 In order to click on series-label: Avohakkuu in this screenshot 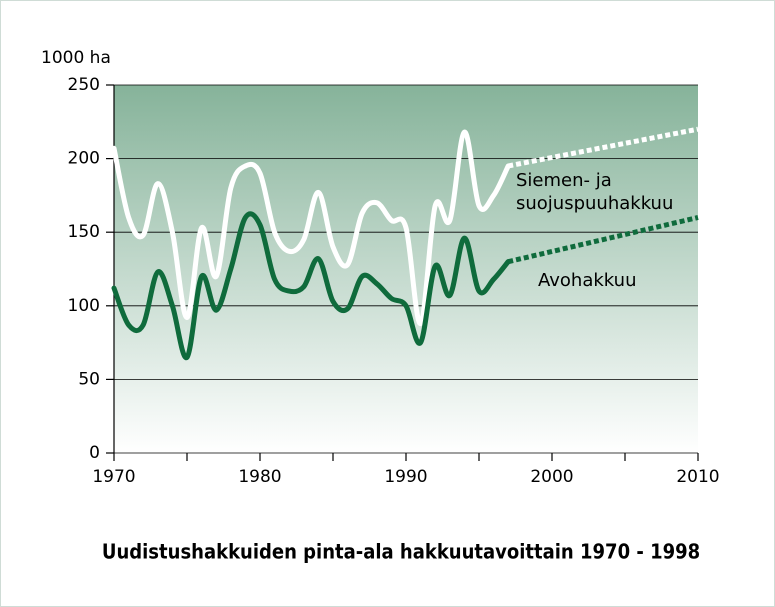, I will do `click(587, 280)`.